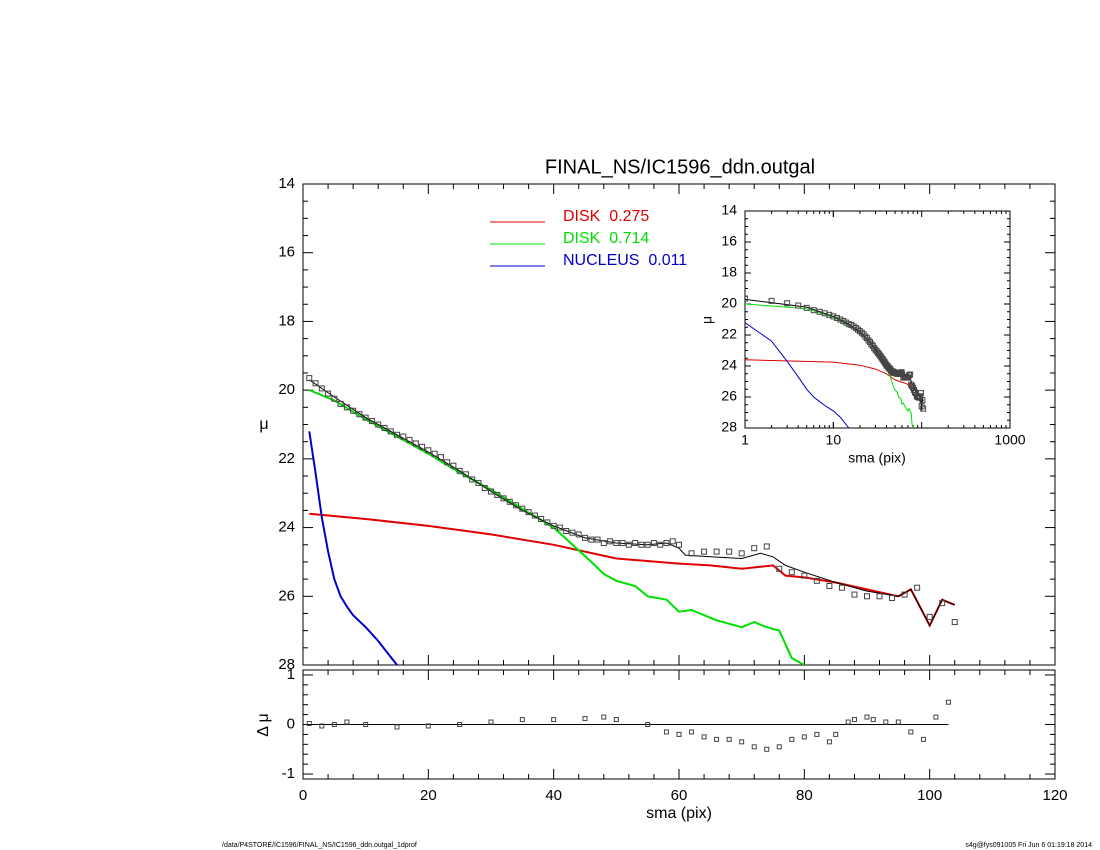 The height and width of the screenshot is (850, 1100). Describe the element at coordinates (263, 724) in the screenshot. I see `y-axis-label: Δ μ` at that location.